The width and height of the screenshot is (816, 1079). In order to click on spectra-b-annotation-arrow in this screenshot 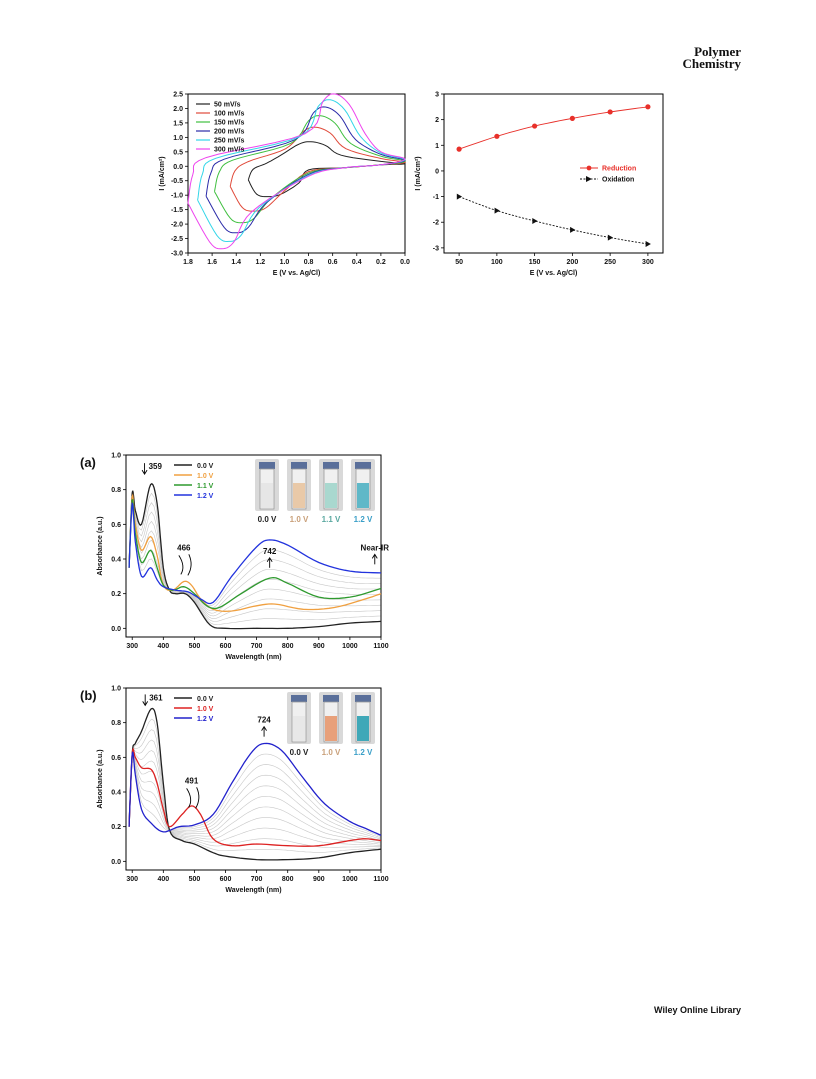, I will do `click(197, 798)`.